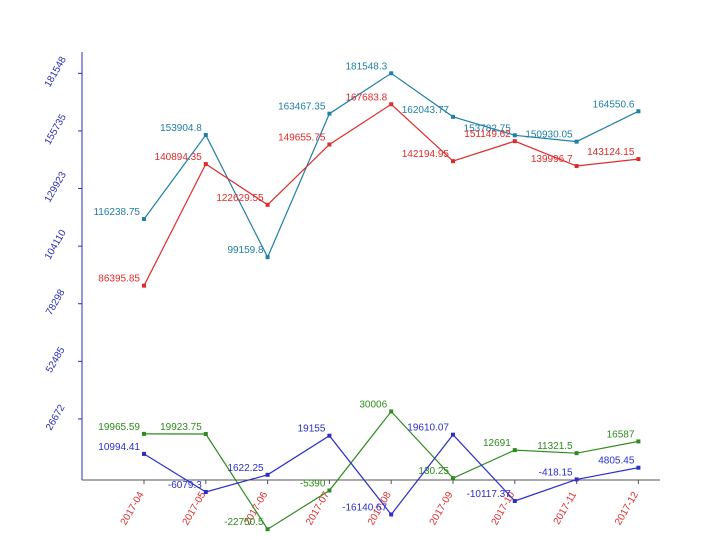 The height and width of the screenshot is (540, 720). What do you see at coordinates (366, 97) in the screenshot?
I see `data-label: 167683.8` at bounding box center [366, 97].